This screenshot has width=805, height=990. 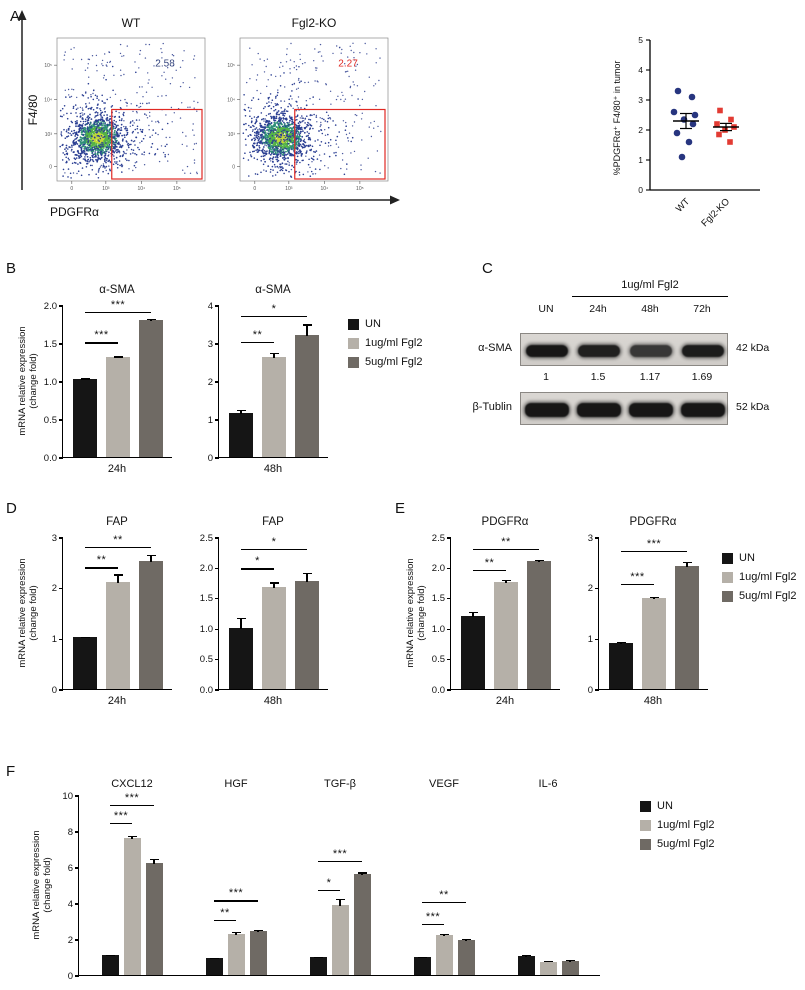 I want to click on y-tick-label: 0.5, so click(x=438, y=660).